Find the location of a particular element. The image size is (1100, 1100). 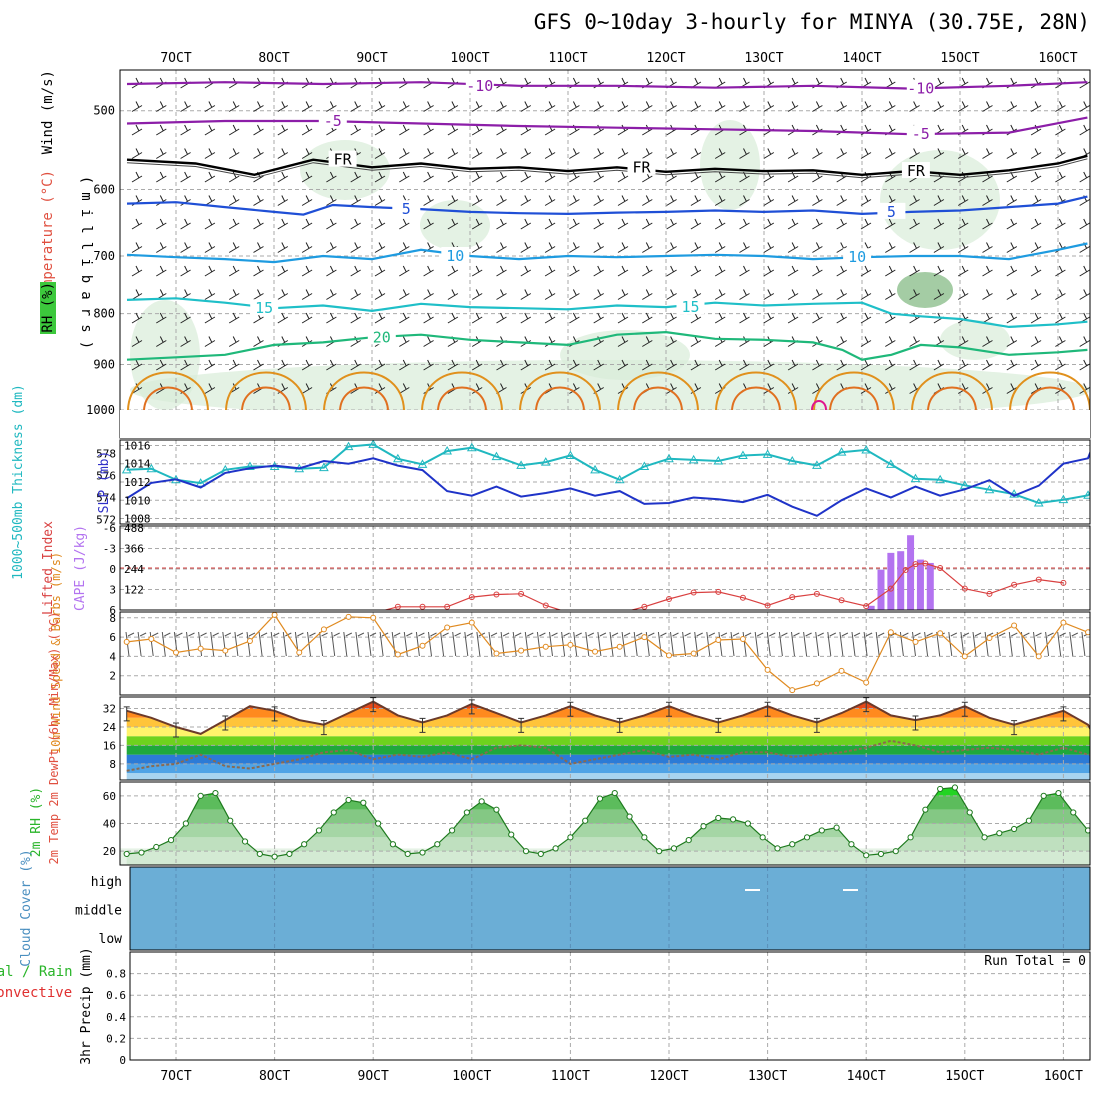

y-tick-label: 800 is located at coordinates (104, 314).